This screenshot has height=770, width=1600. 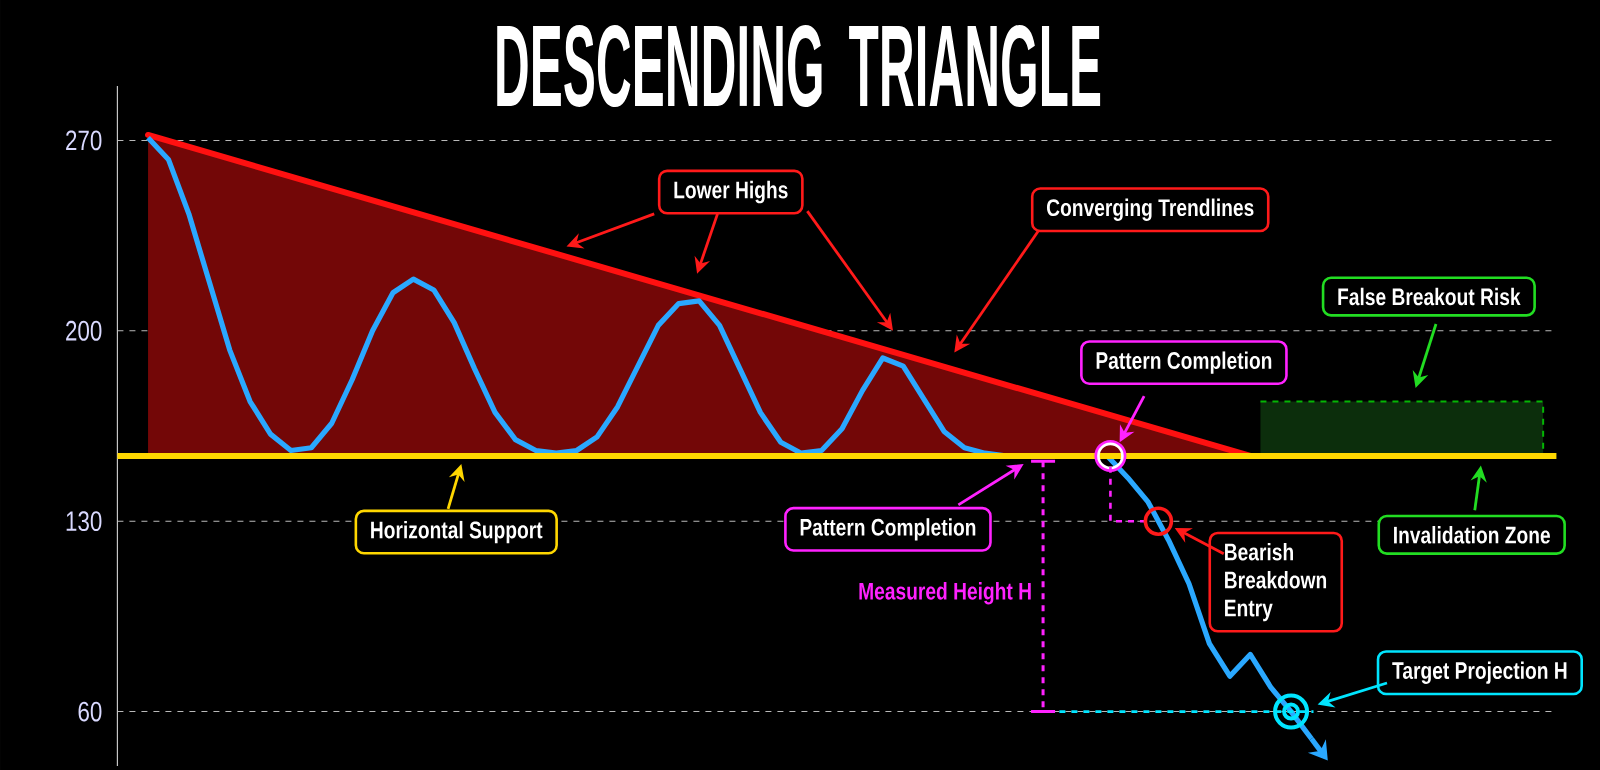 I want to click on annotation: Lower Highs, so click(x=731, y=192).